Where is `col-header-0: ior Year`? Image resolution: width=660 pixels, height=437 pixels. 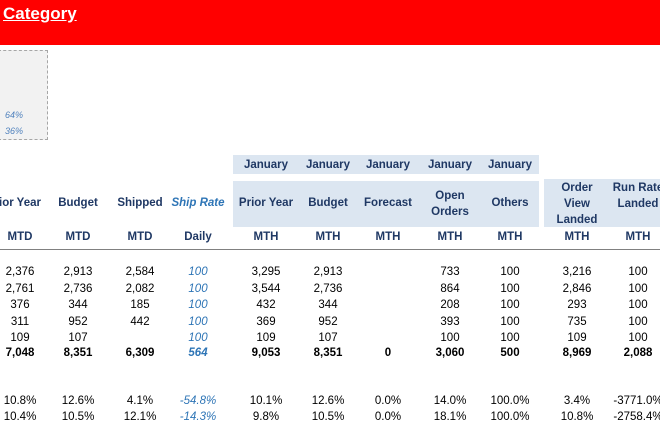
col-header-0: ior Year is located at coordinates (20, 203).